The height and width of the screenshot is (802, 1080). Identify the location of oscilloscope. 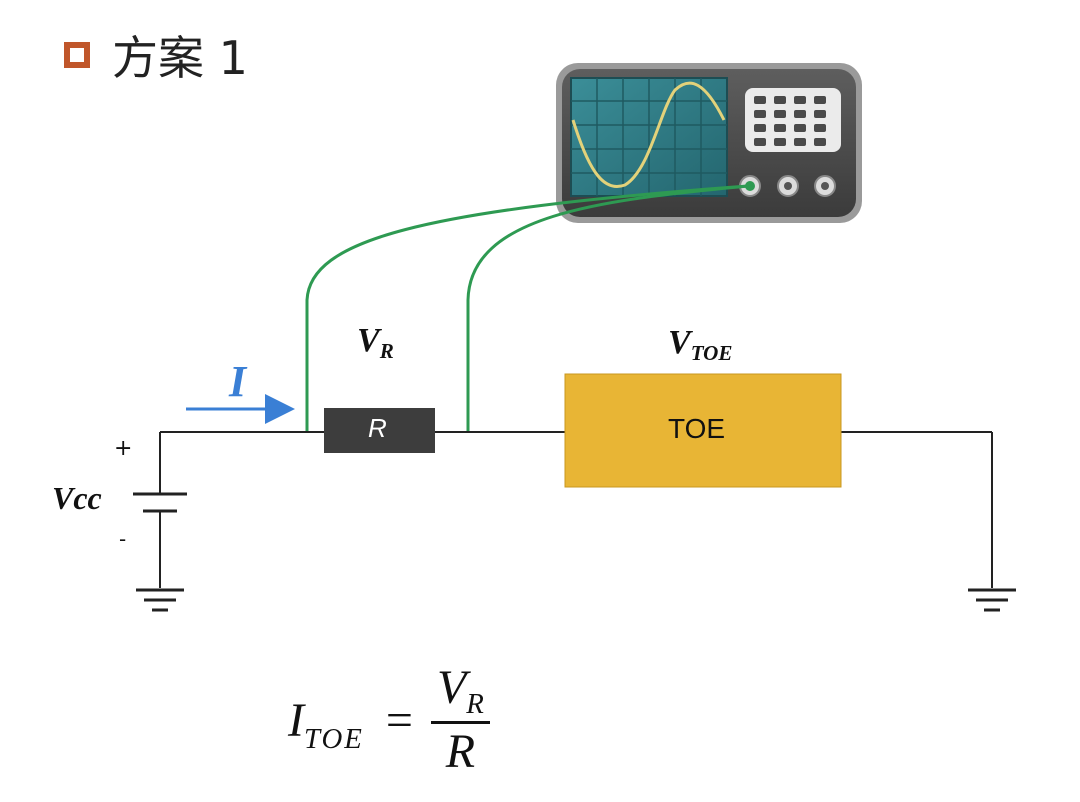
(709, 143).